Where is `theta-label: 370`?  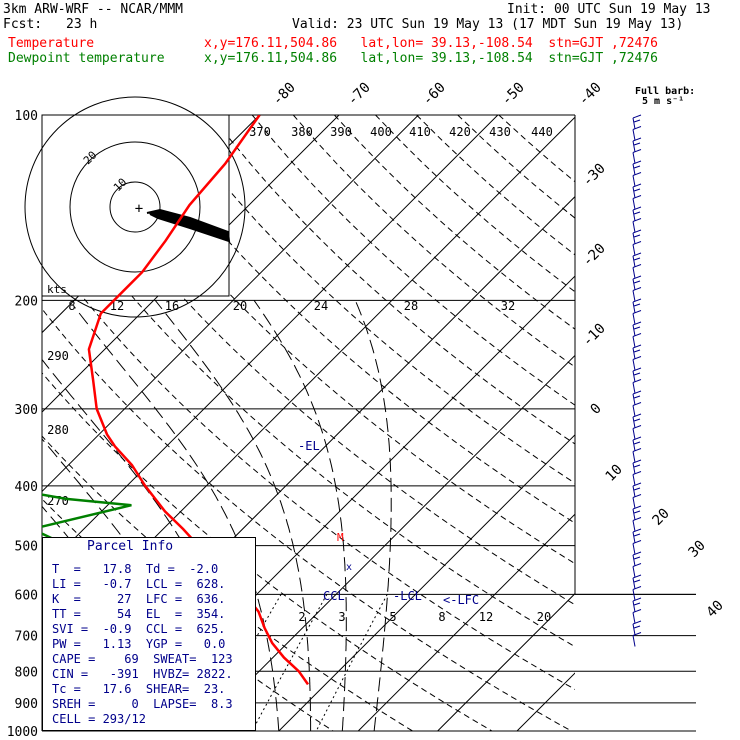
theta-label: 370 is located at coordinates (260, 132).